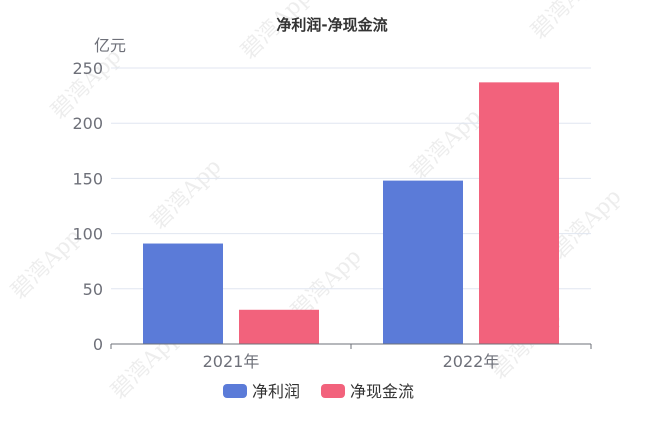 The width and height of the screenshot is (648, 432). What do you see at coordinates (231, 361) in the screenshot?
I see `x-tick-label: 2021年` at bounding box center [231, 361].